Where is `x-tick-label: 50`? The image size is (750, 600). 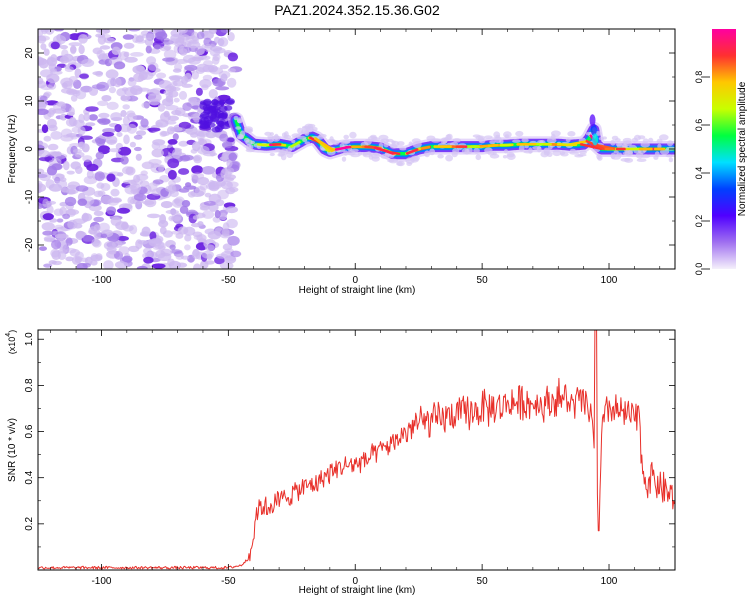
x-tick-label: 50 is located at coordinates (483, 581).